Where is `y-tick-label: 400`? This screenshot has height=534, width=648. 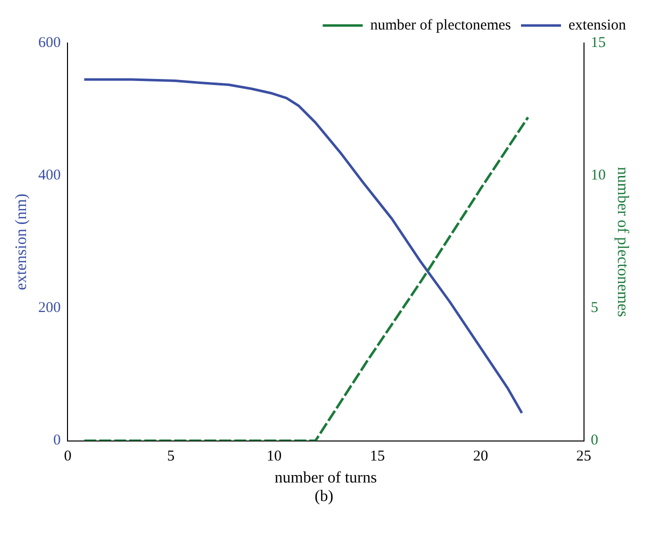
y-tick-label: 400 is located at coordinates (49, 176).